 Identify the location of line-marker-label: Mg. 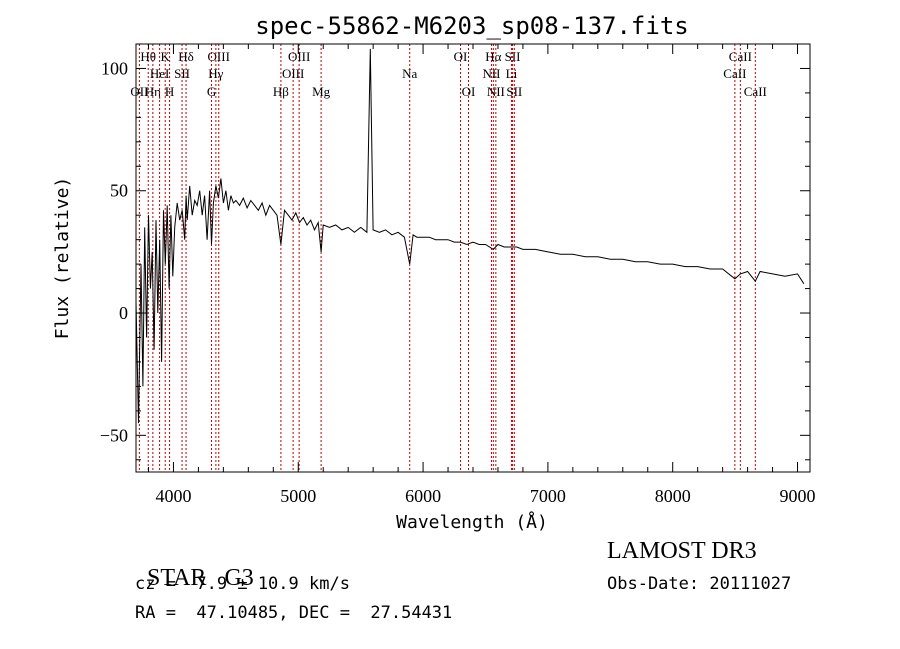
(321, 91).